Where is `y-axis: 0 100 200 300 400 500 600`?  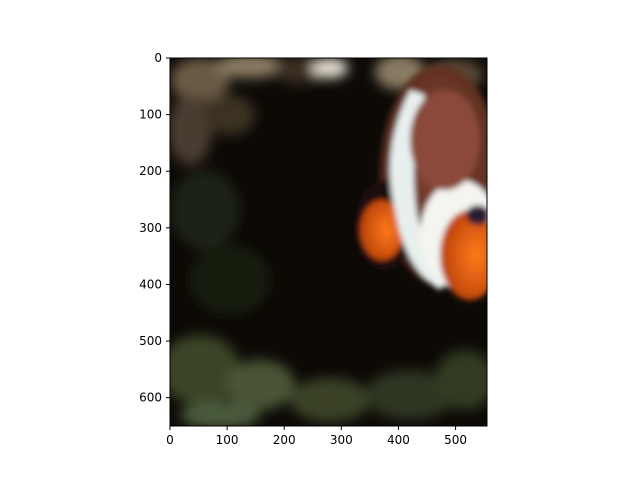
y-axis: 0 100 200 300 400 500 600 is located at coordinates (154, 228).